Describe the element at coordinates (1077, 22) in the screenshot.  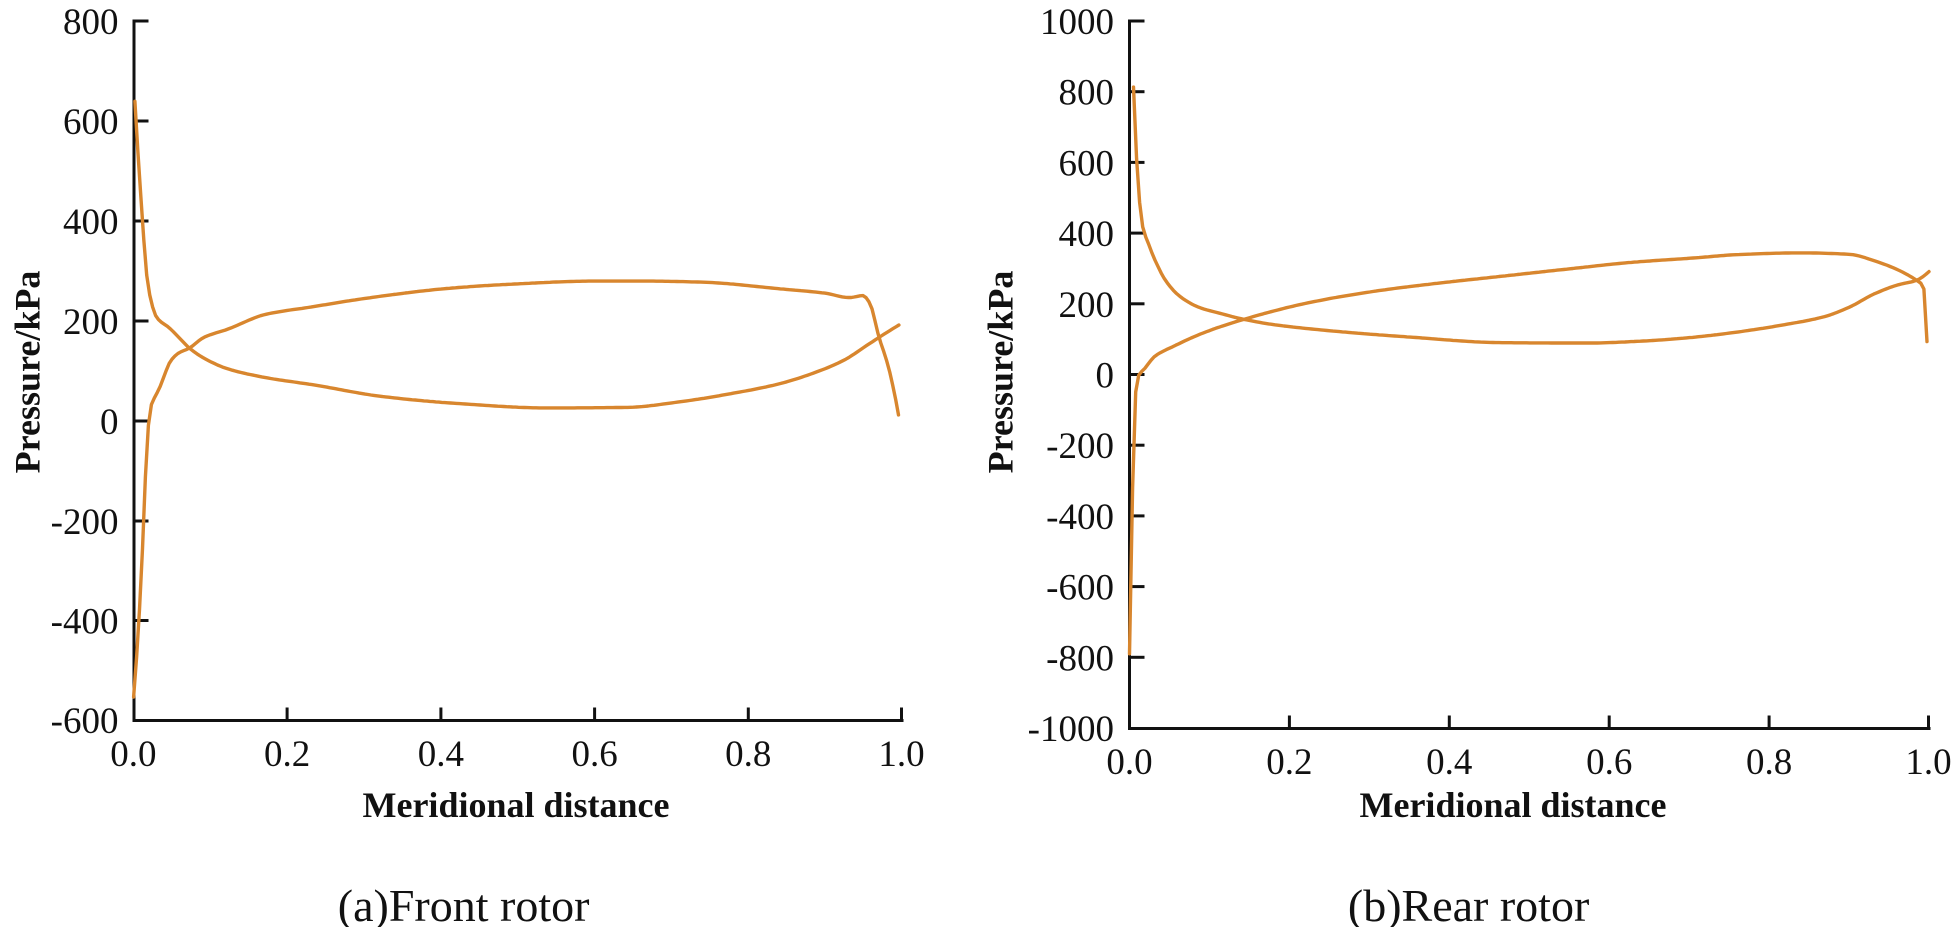
I see `svg-text: 1000` at that location.